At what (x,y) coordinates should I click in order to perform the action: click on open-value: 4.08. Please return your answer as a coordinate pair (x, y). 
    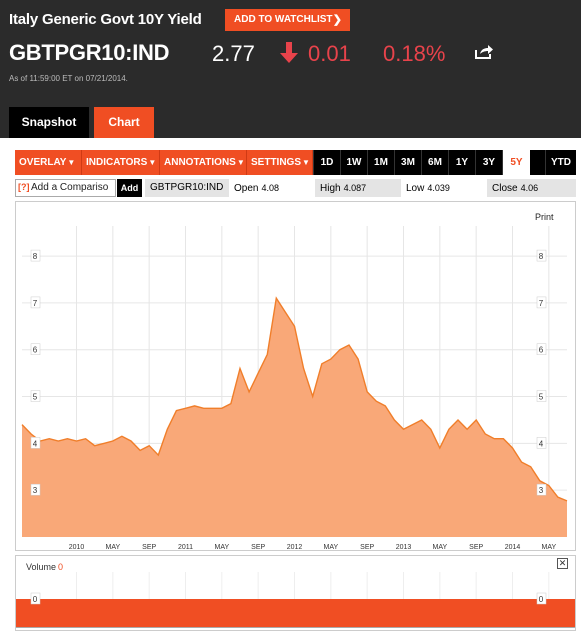
    Looking at the image, I should click on (270, 188).